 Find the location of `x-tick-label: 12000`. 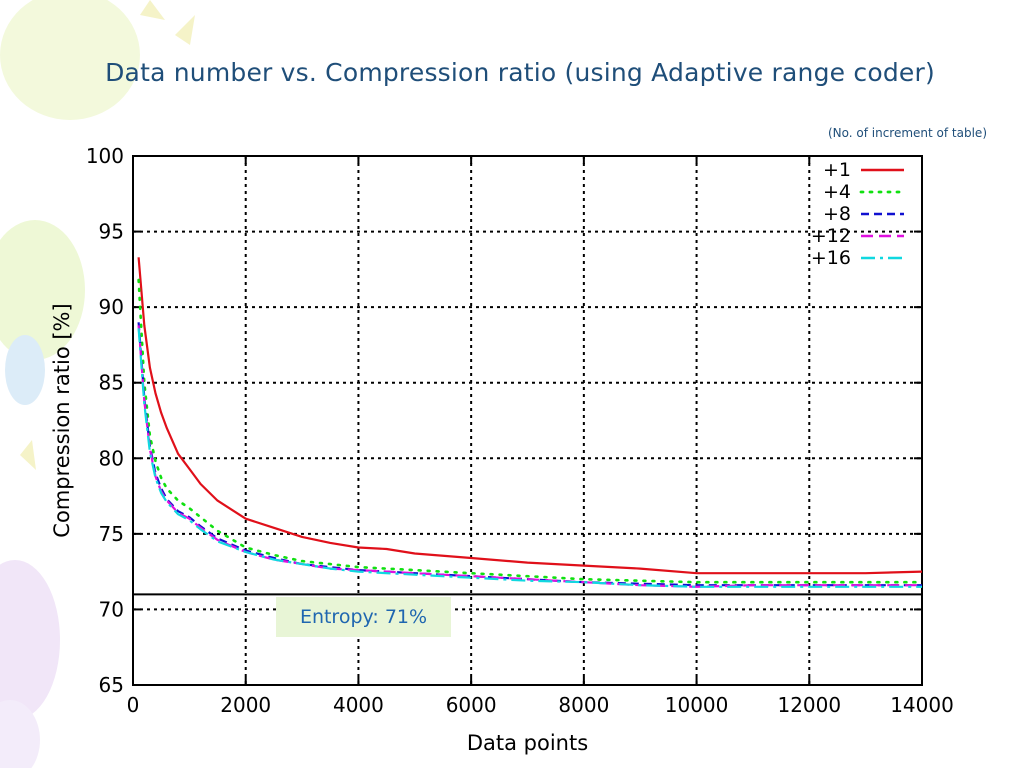

x-tick-label: 12000 is located at coordinates (809, 705).